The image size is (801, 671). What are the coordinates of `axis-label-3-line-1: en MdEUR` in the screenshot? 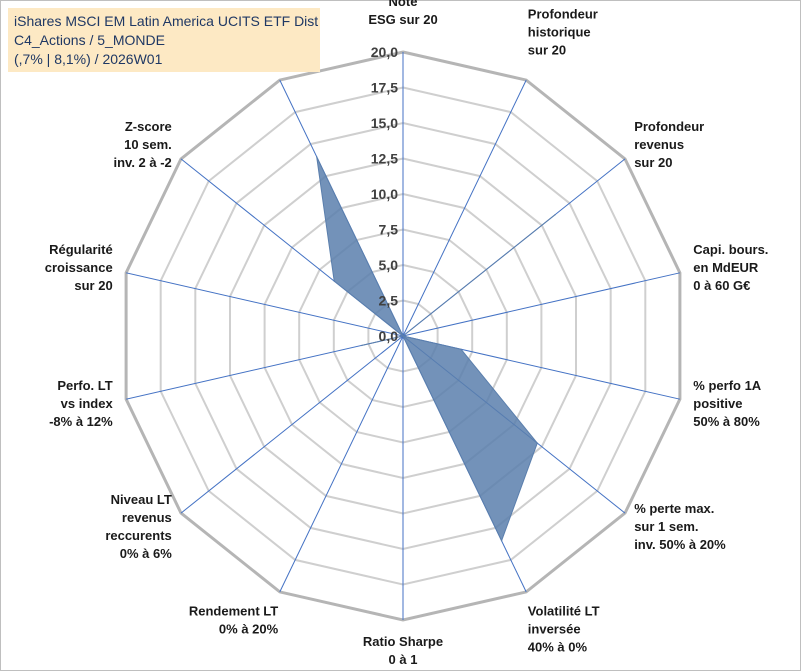 It's located at (726, 267).